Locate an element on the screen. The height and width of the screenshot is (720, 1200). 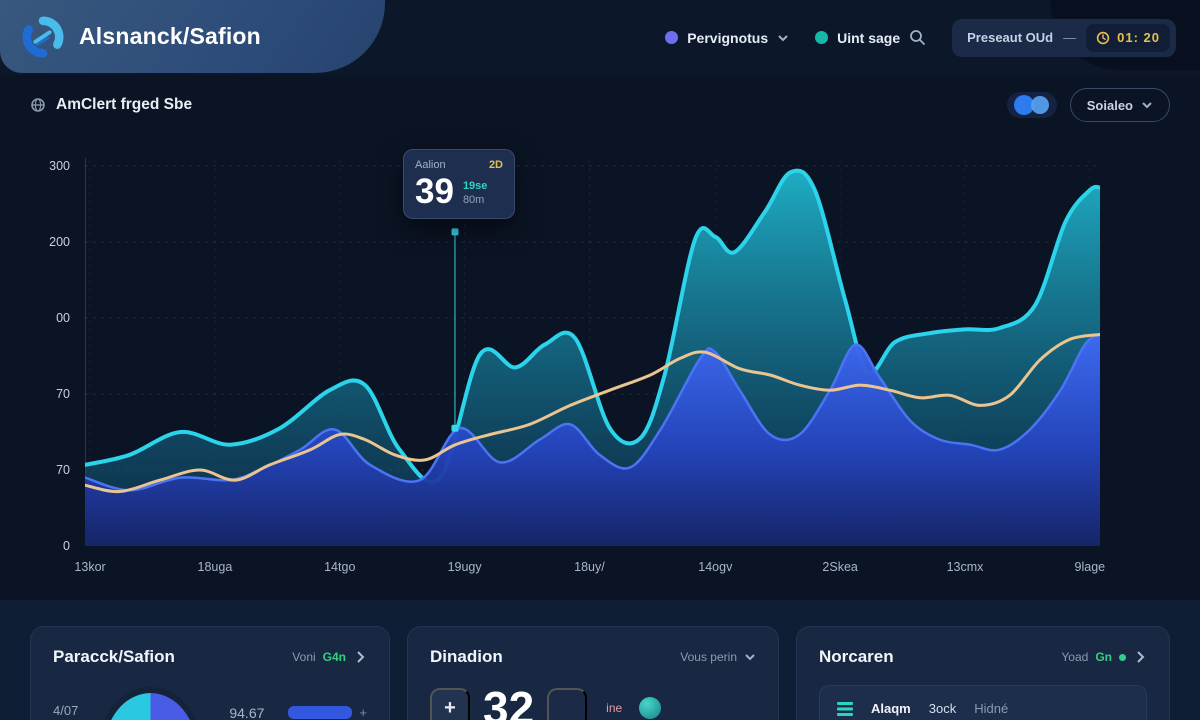
y-axis-label: 300 is located at coordinates (59, 166).